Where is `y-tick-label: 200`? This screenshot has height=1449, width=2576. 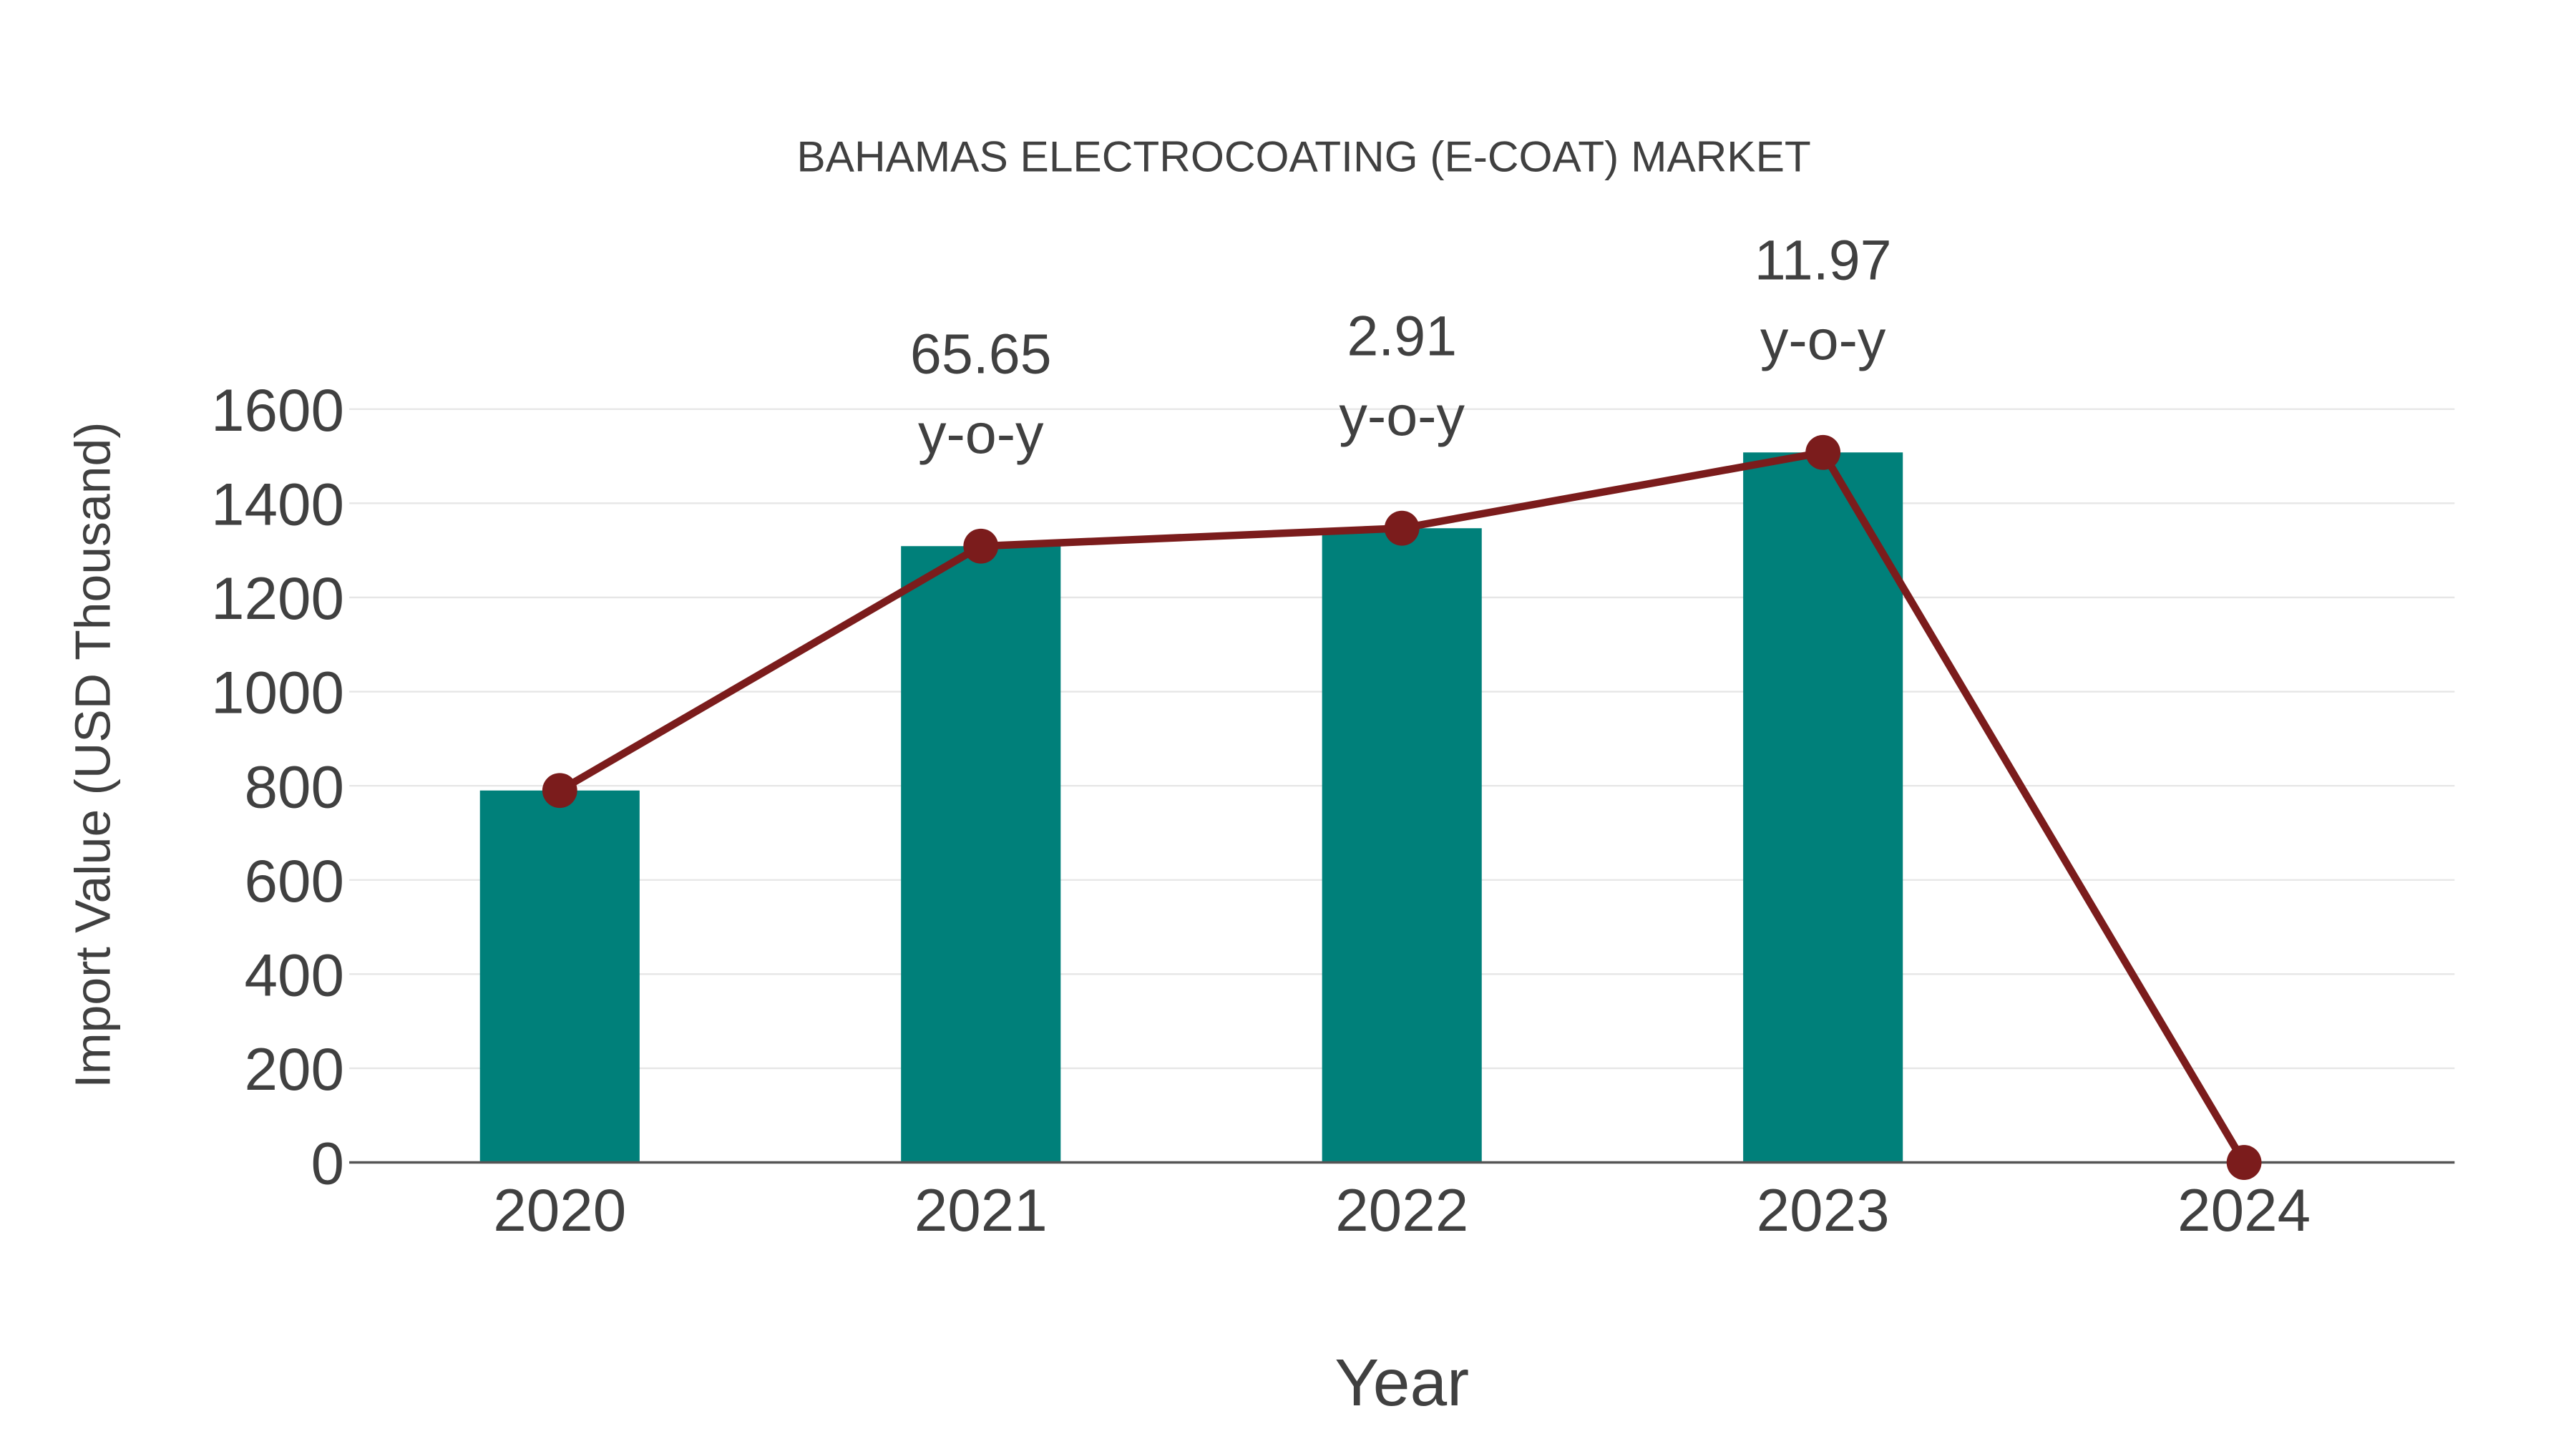 y-tick-label: 200 is located at coordinates (295, 1069).